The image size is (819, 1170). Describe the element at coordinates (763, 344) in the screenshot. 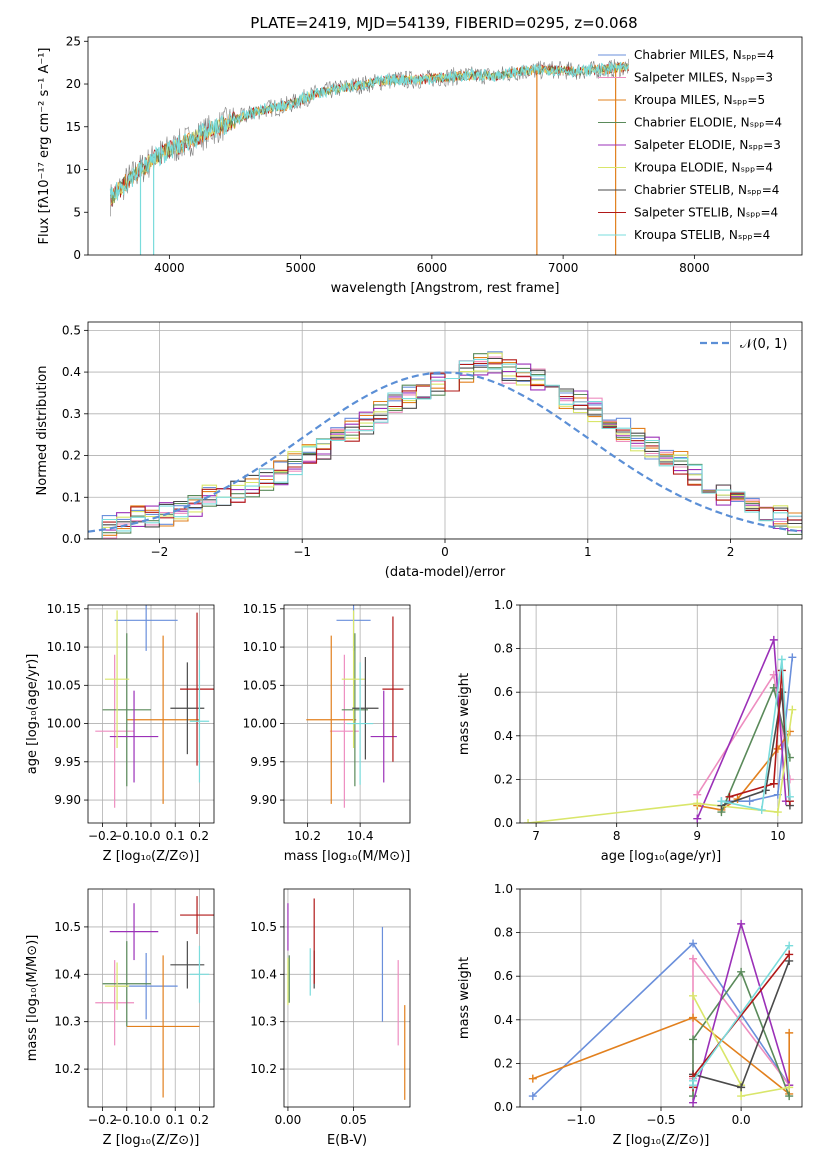

I see `legend-label: 𝒩(0, 1)` at that location.